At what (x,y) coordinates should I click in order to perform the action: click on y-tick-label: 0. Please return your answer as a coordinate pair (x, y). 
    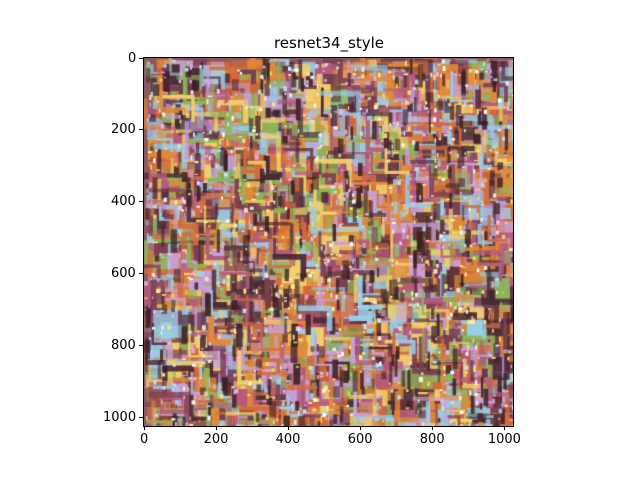
    Looking at the image, I should click on (132, 58).